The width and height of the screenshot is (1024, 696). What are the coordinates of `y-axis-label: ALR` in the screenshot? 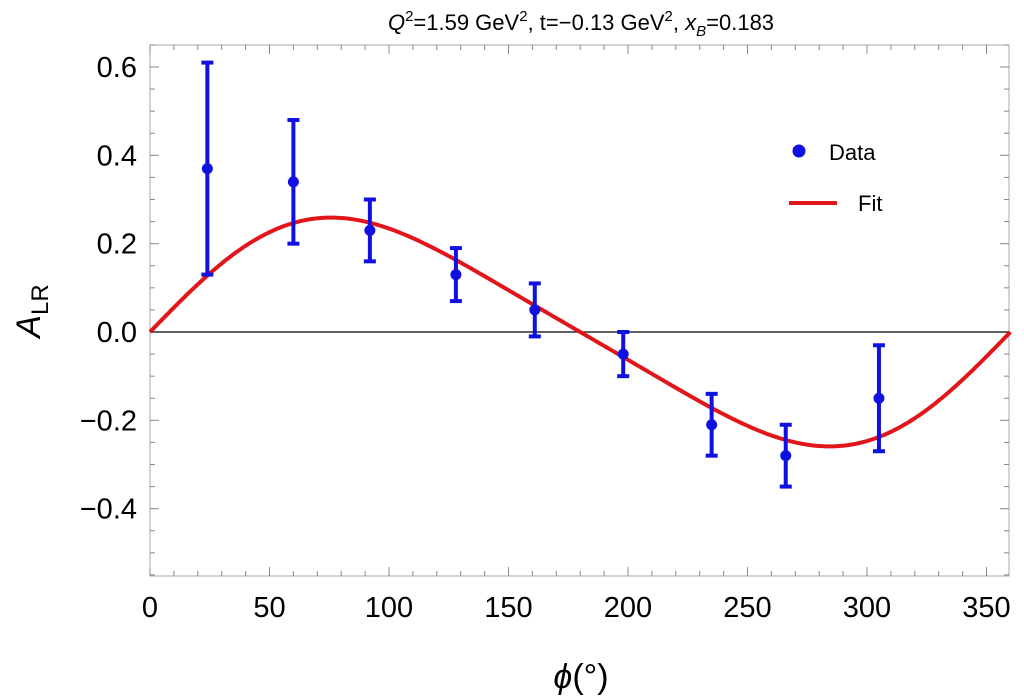 It's located at (32, 311).